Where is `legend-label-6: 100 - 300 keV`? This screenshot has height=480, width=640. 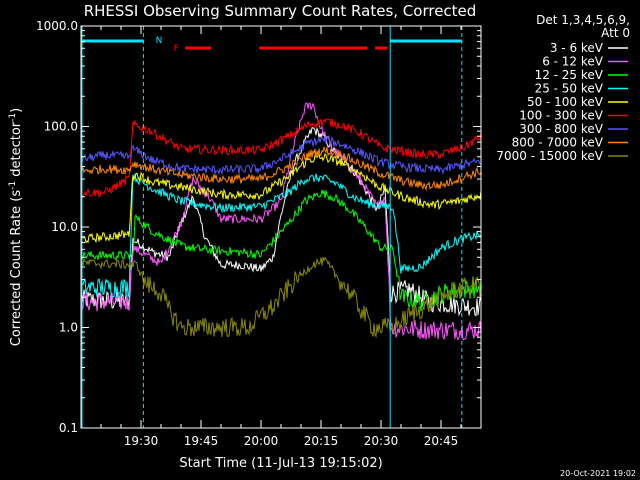
legend-label-6: 100 - 300 keV is located at coordinates (561, 116).